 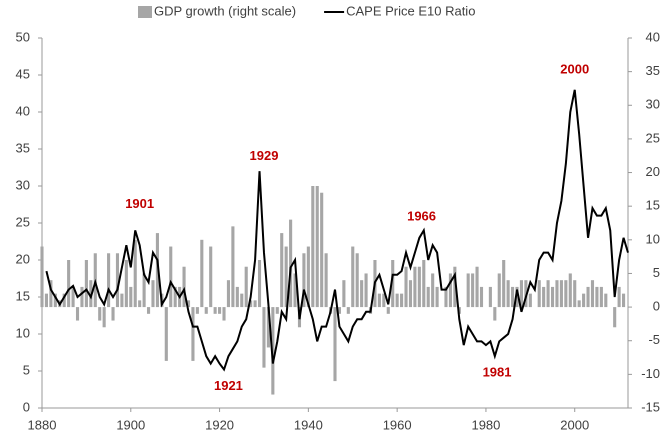 I want to click on annotation: 1901, so click(x=139, y=203).